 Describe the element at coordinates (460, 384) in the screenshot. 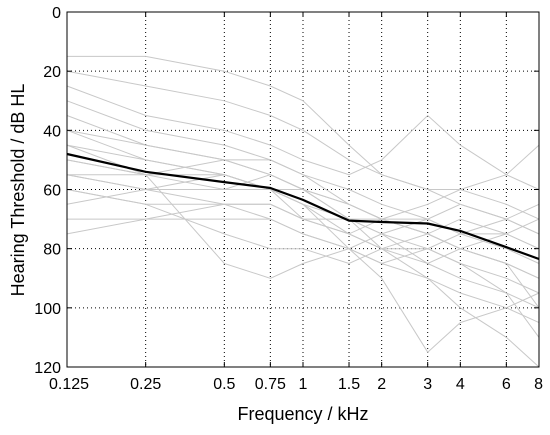

I see `x-tick-label: 4` at that location.